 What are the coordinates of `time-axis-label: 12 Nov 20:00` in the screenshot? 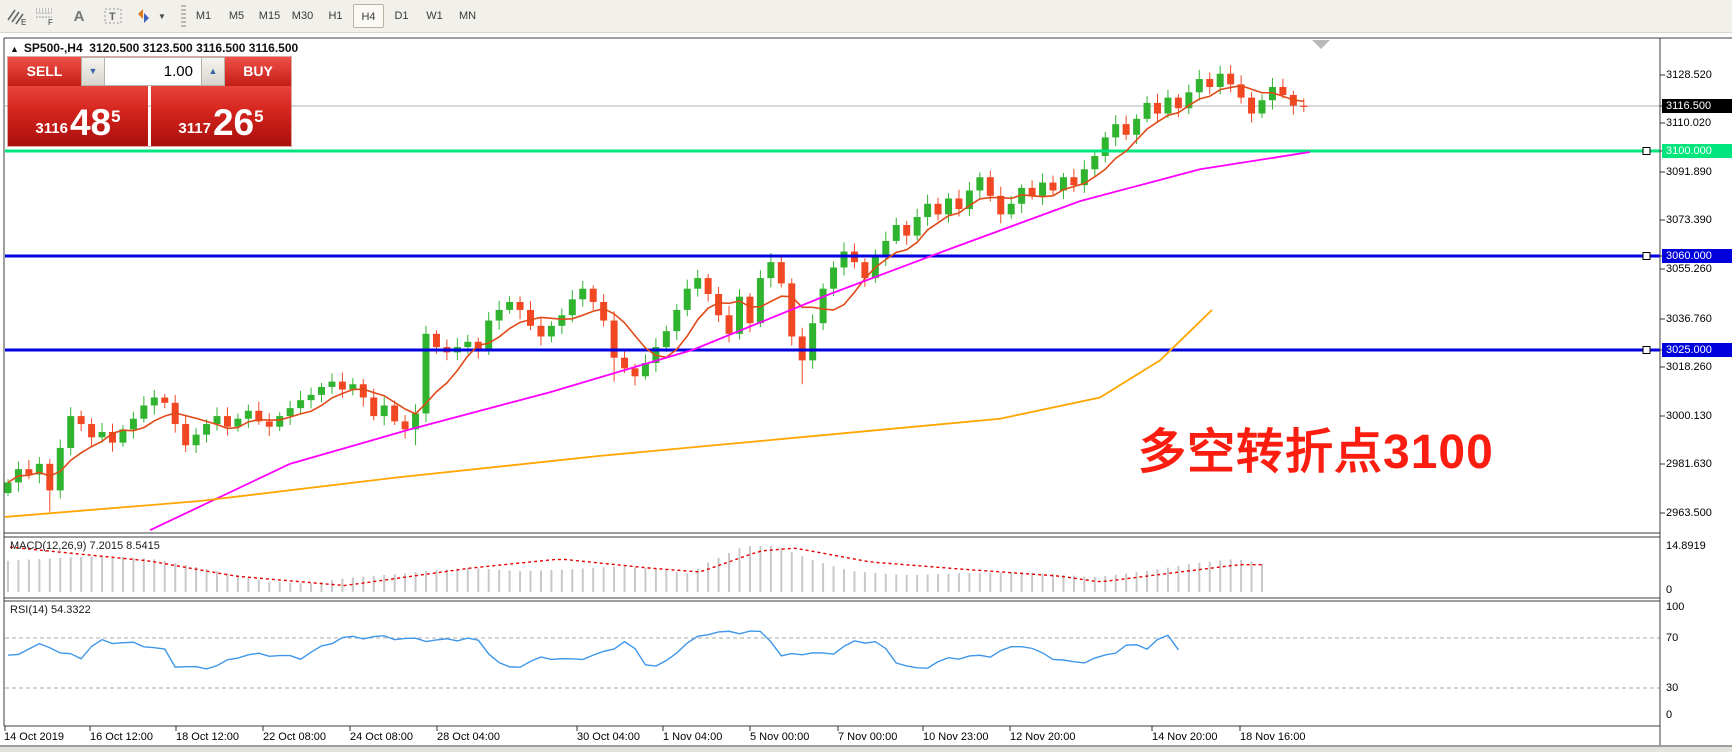 It's located at (1043, 737).